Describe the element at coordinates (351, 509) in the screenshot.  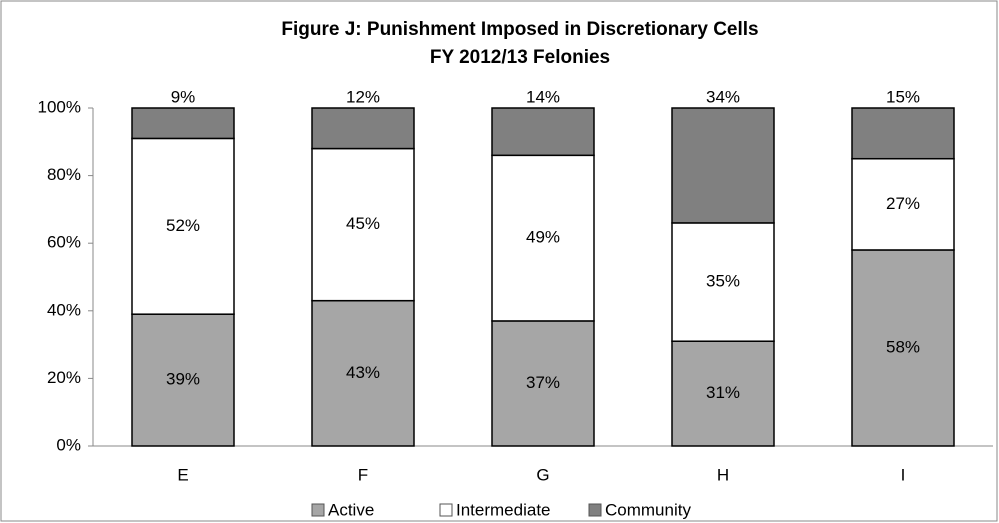
I see `legend-label: Active` at that location.